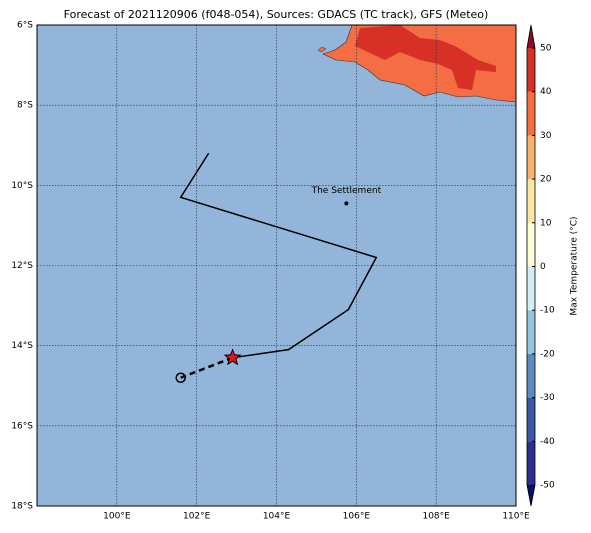  Describe the element at coordinates (346, 203) in the screenshot. I see `place-dot` at that location.